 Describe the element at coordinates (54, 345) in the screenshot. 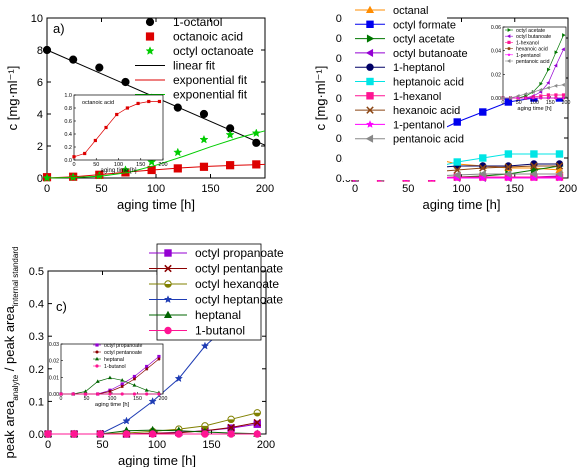

I see `inset-y-tick-label: 0.03` at that location.